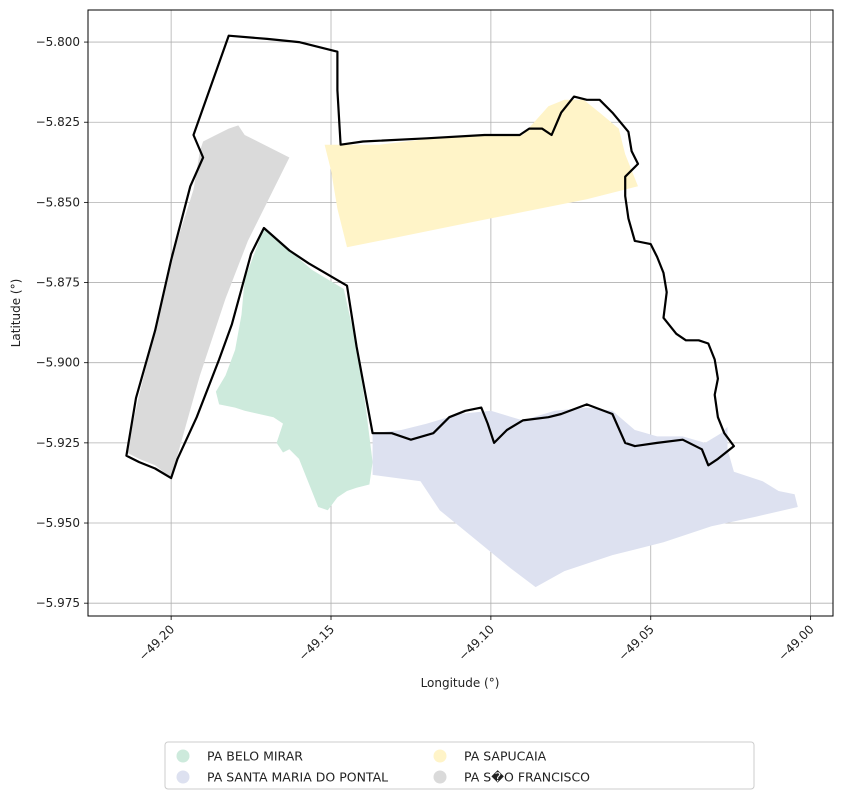 This screenshot has height=803, width=843. What do you see at coordinates (460, 683) in the screenshot?
I see `x-axis-label: Longitude (°)` at bounding box center [460, 683].